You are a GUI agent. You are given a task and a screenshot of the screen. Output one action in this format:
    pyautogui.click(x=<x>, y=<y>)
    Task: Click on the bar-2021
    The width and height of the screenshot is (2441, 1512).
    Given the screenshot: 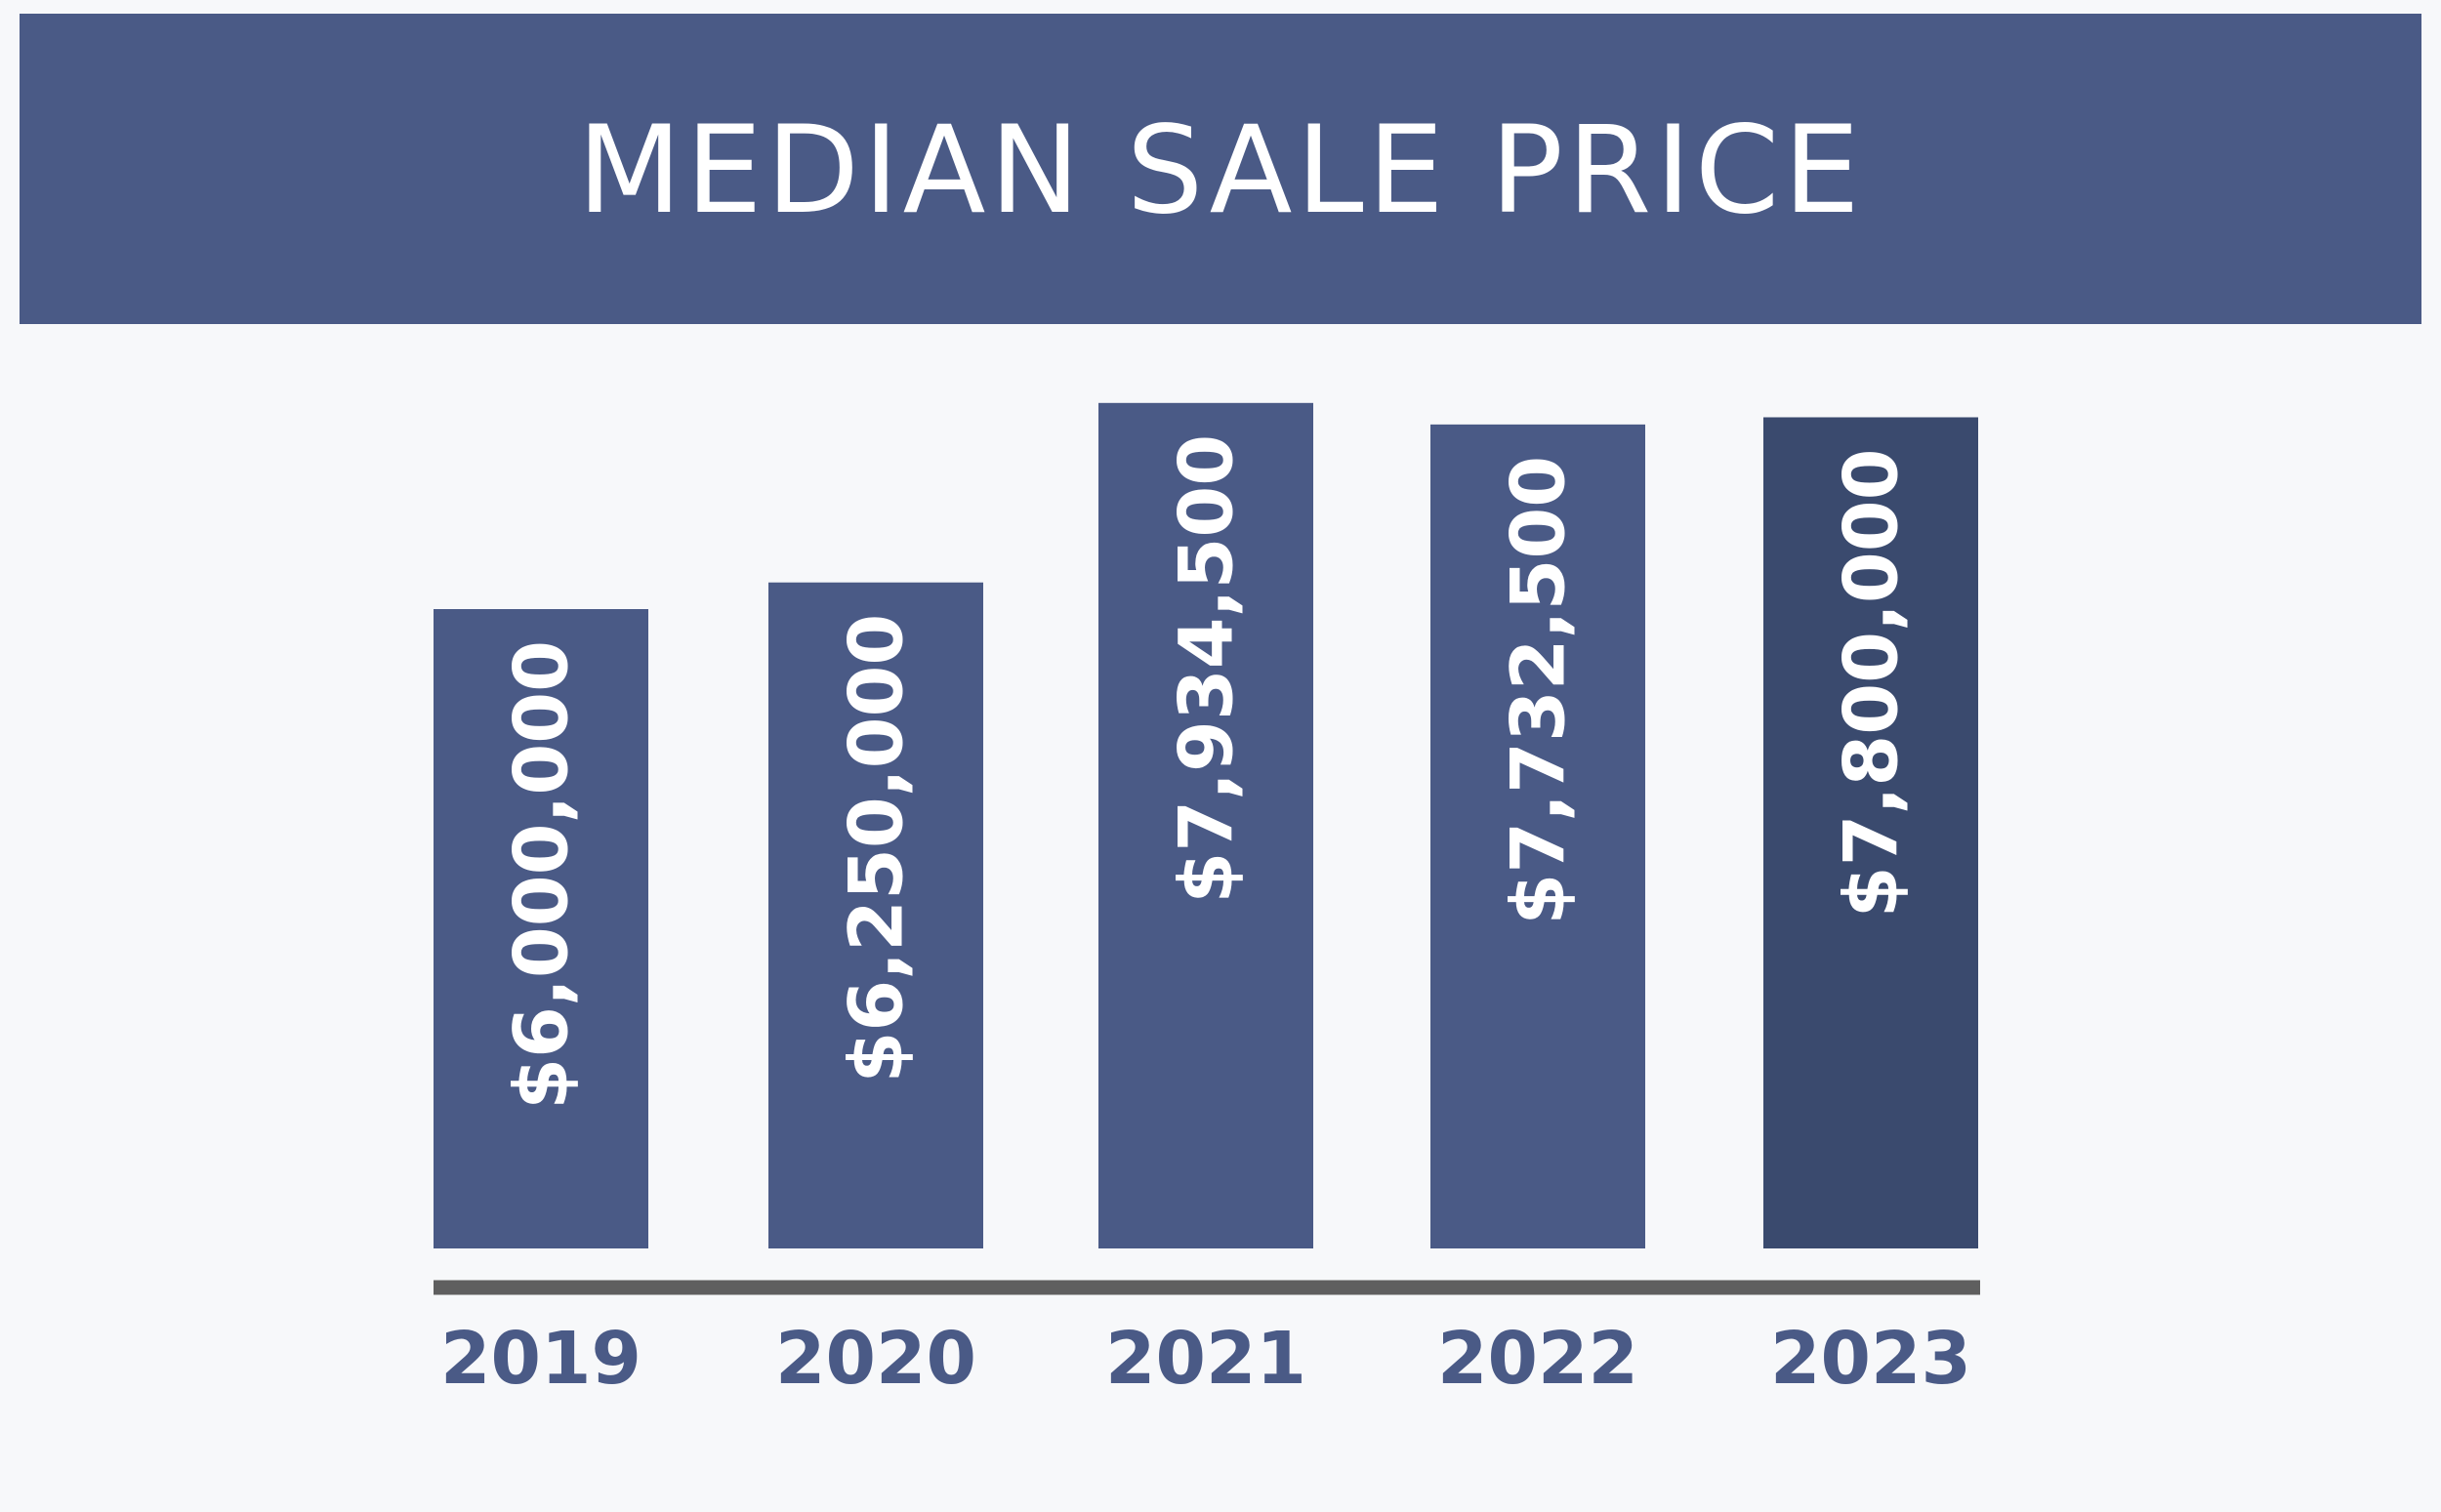 What is the action you would take?
    pyautogui.click(x=1206, y=825)
    